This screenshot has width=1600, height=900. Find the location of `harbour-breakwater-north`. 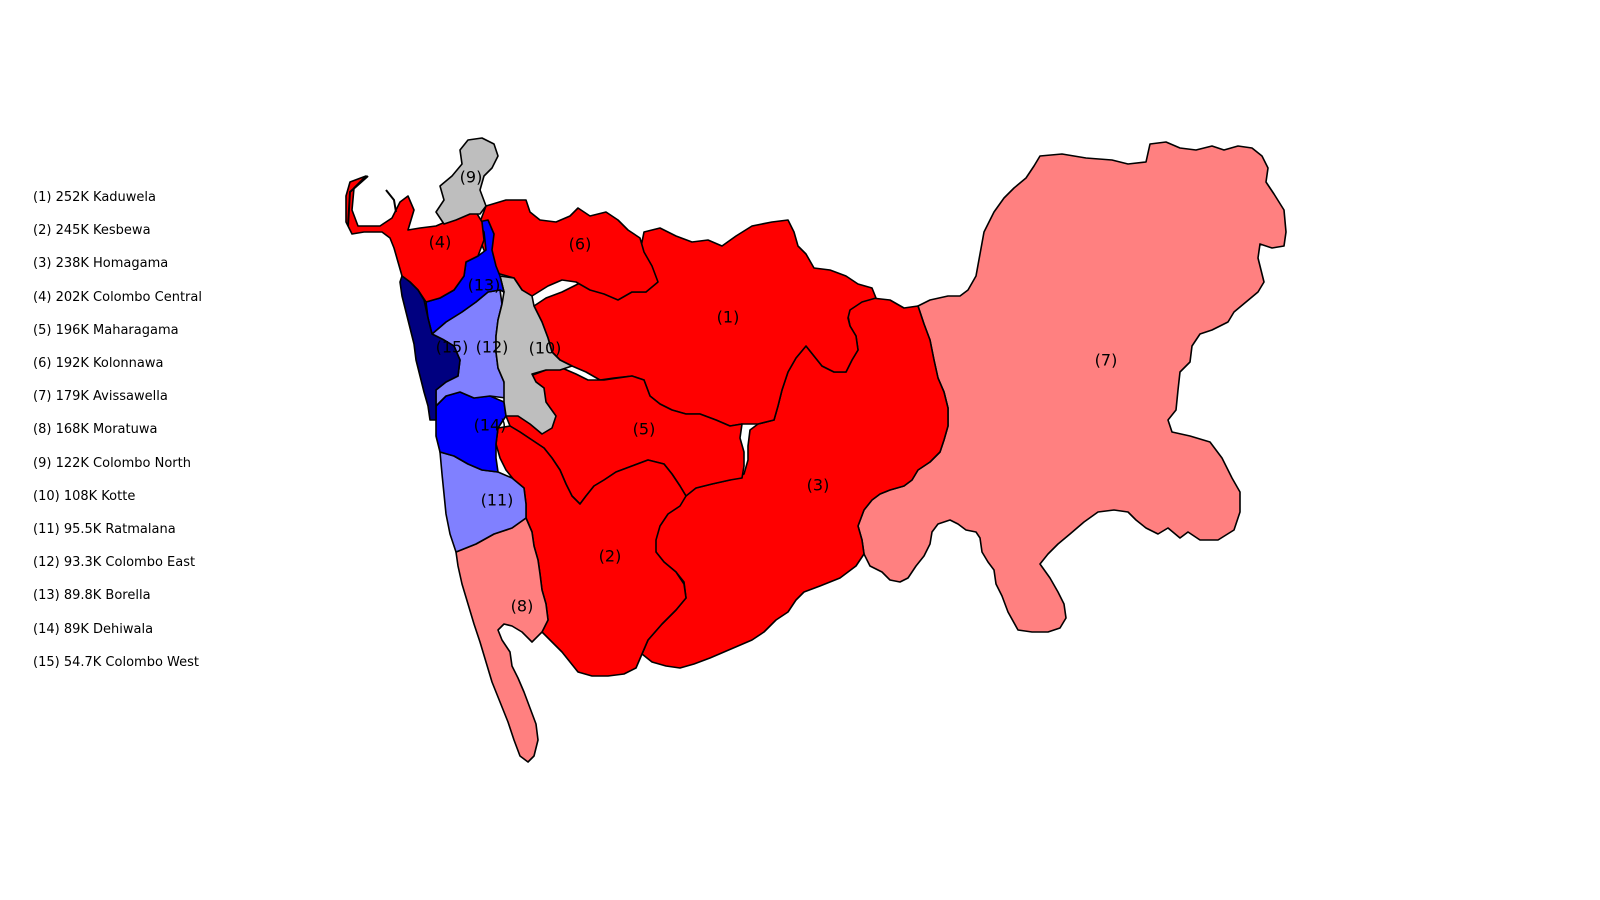

harbour-breakwater-north is located at coordinates (391, 201).